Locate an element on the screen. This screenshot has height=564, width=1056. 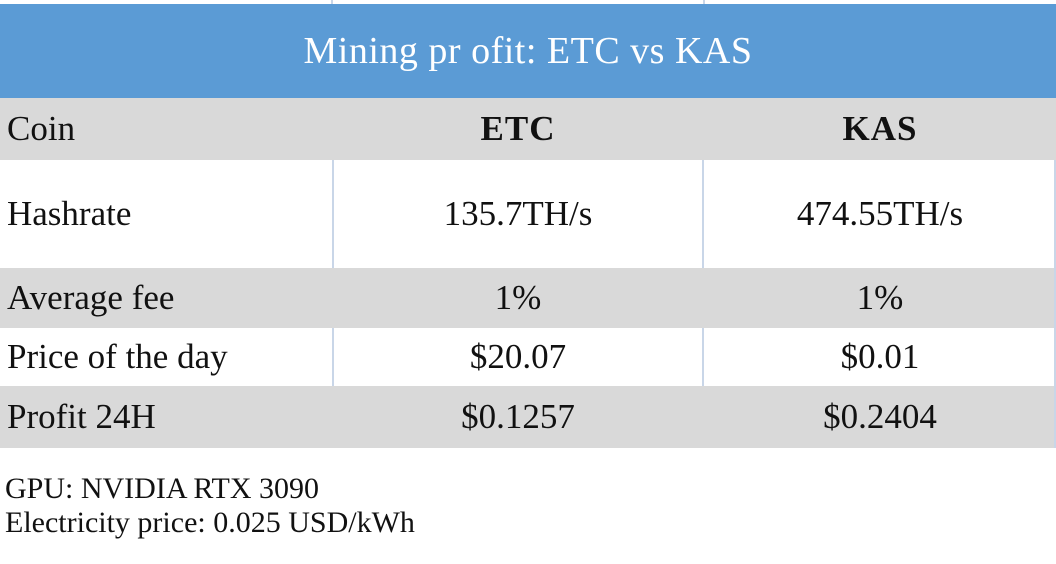
header-kas: KAS is located at coordinates (880, 128).